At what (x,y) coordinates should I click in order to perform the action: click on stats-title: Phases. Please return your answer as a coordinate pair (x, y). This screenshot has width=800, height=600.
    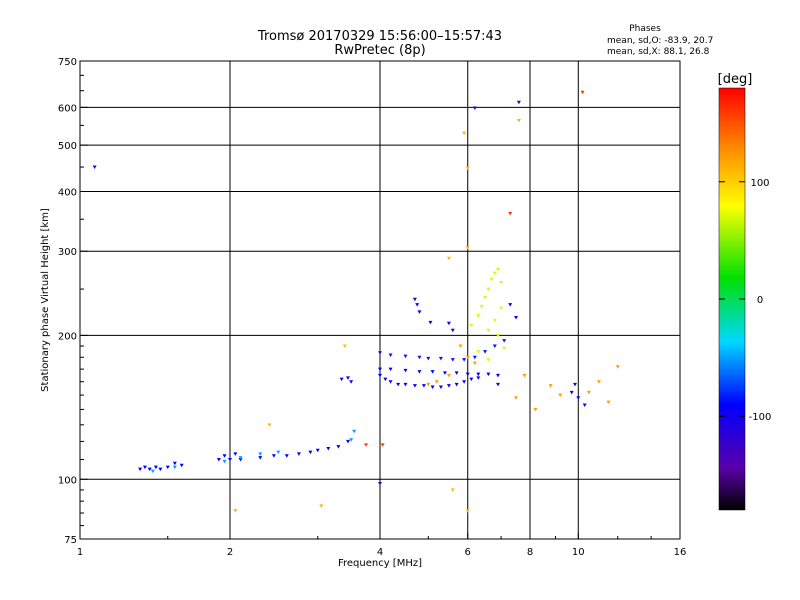
    Looking at the image, I should click on (645, 29).